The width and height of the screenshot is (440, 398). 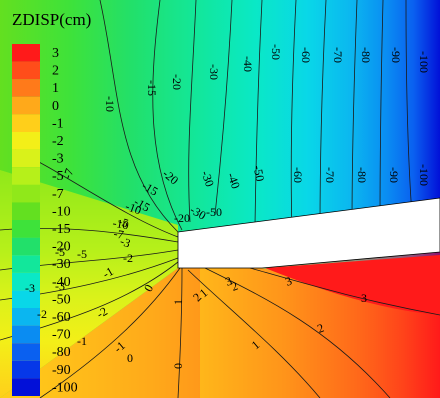 What do you see at coordinates (52, 19) in the screenshot?
I see `legend-title: ZDISP(cm)` at bounding box center [52, 19].